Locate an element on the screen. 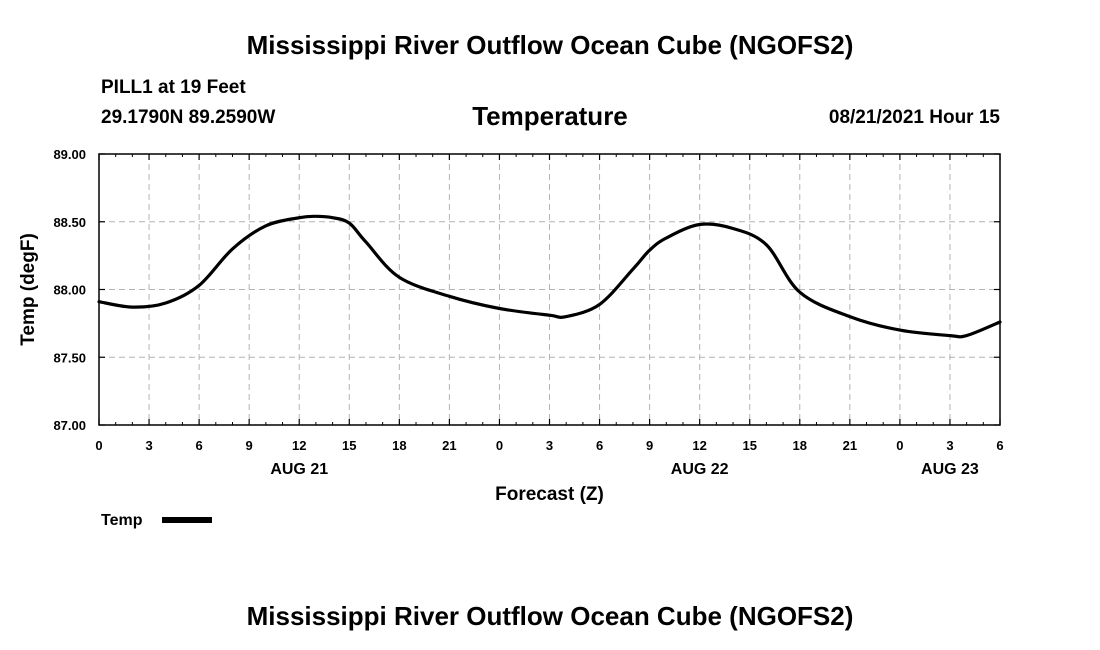  y-tick-label: 89.00 is located at coordinates (69, 154).